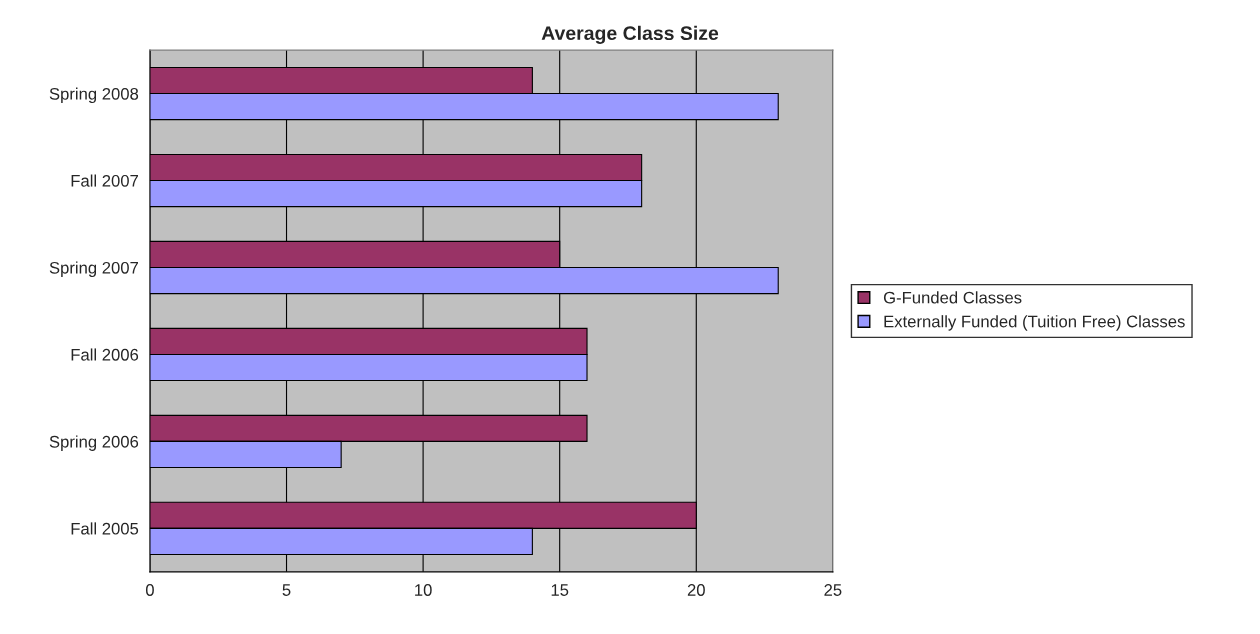  What do you see at coordinates (630, 34) in the screenshot?
I see `chart-title: Average Class Size` at bounding box center [630, 34].